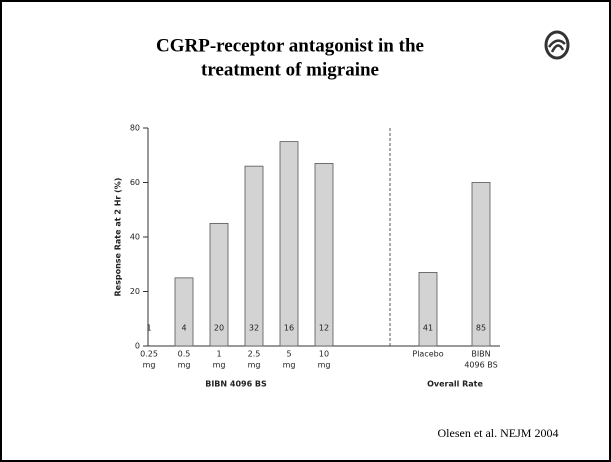 Image resolution: width=611 pixels, height=462 pixels. What do you see at coordinates (481, 328) in the screenshot?
I see `n-label: 85` at bounding box center [481, 328].